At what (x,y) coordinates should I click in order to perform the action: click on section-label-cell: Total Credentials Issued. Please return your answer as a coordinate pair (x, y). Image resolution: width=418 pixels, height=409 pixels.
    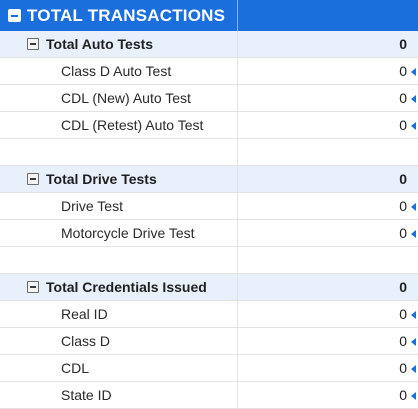
    Looking at the image, I should click on (119, 287).